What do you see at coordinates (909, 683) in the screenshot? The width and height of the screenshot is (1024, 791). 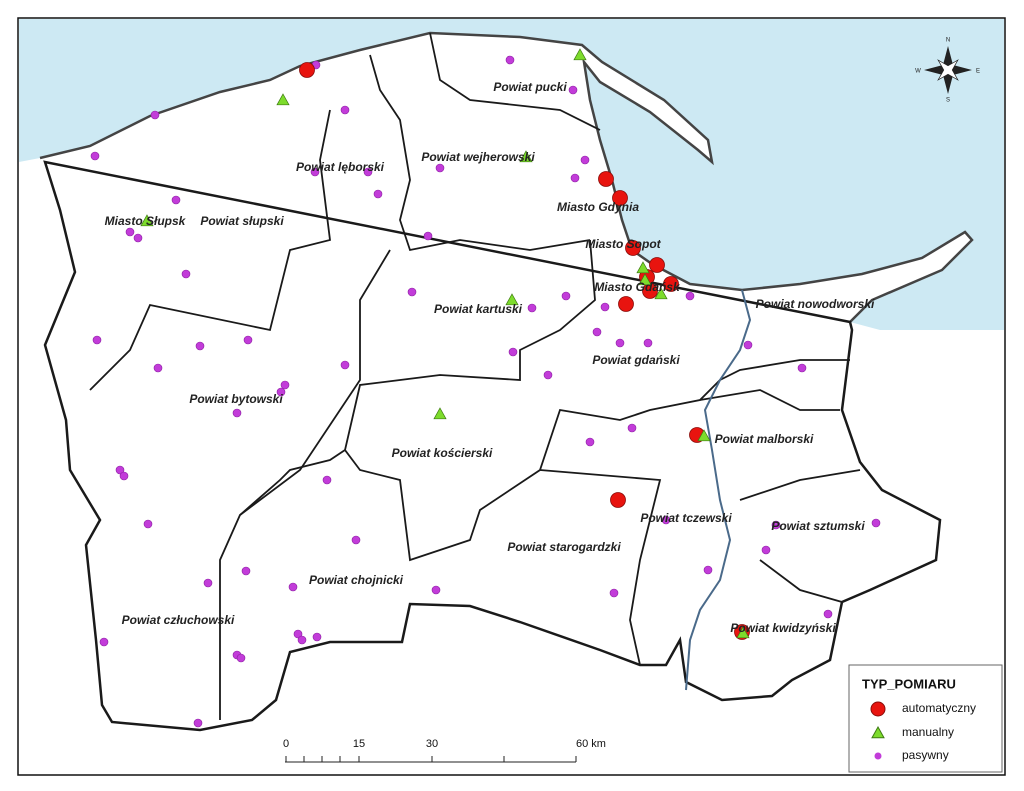 I see `legend-title: TYP_POMIARU` at bounding box center [909, 683].